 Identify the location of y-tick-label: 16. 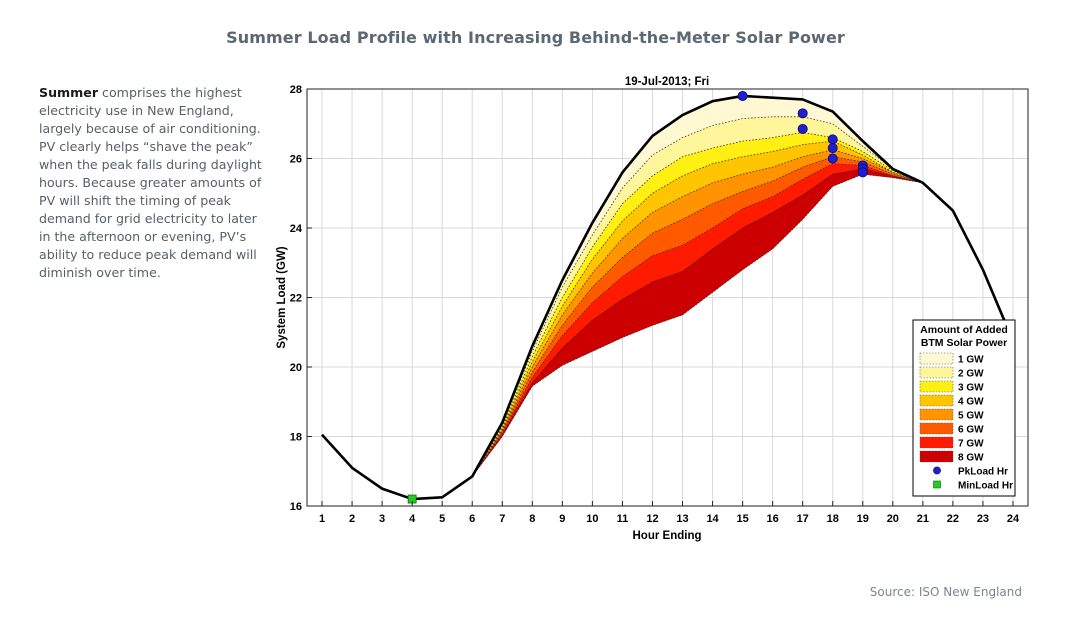
(296, 507).